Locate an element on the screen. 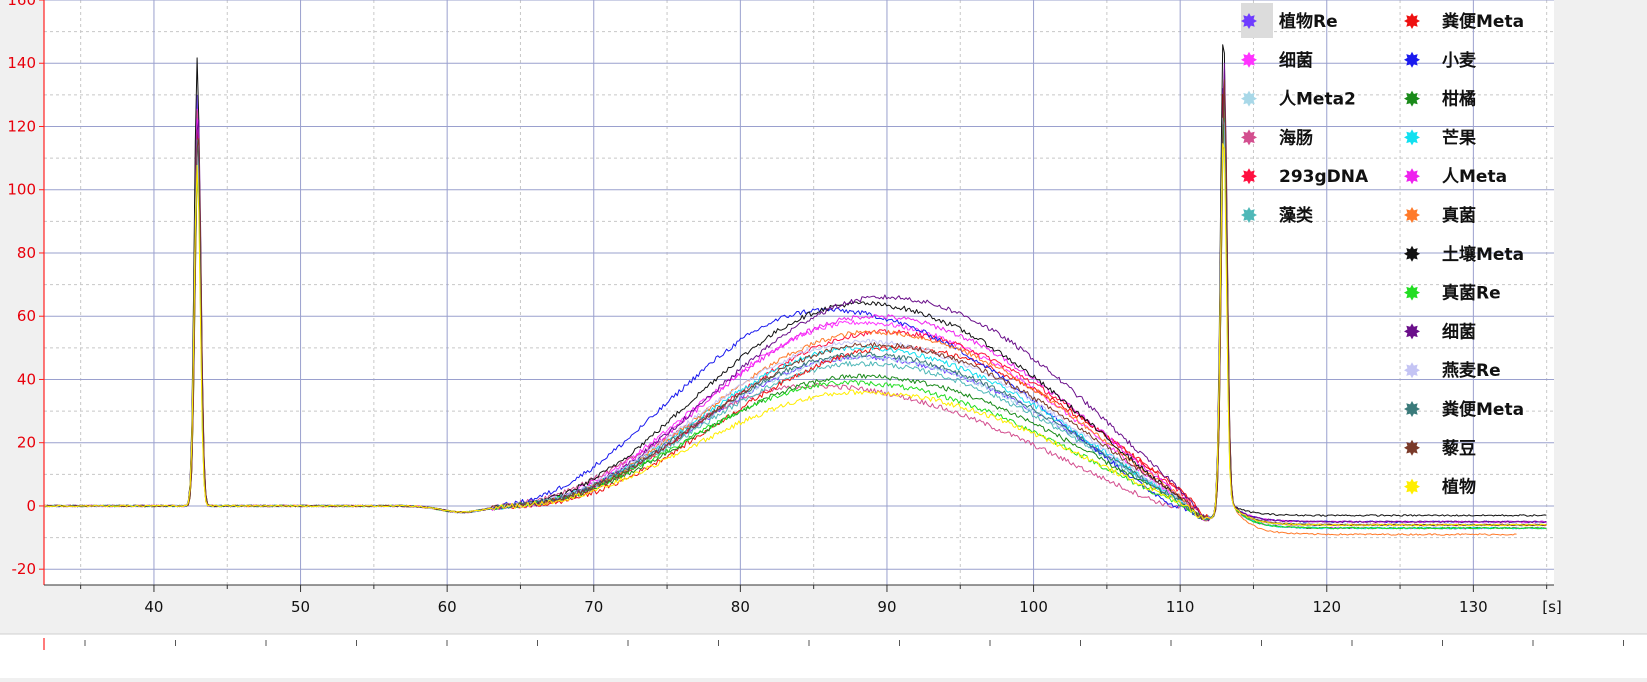 This screenshot has width=1647, height=682. legend-item: 真菌 is located at coordinates (1440, 215).